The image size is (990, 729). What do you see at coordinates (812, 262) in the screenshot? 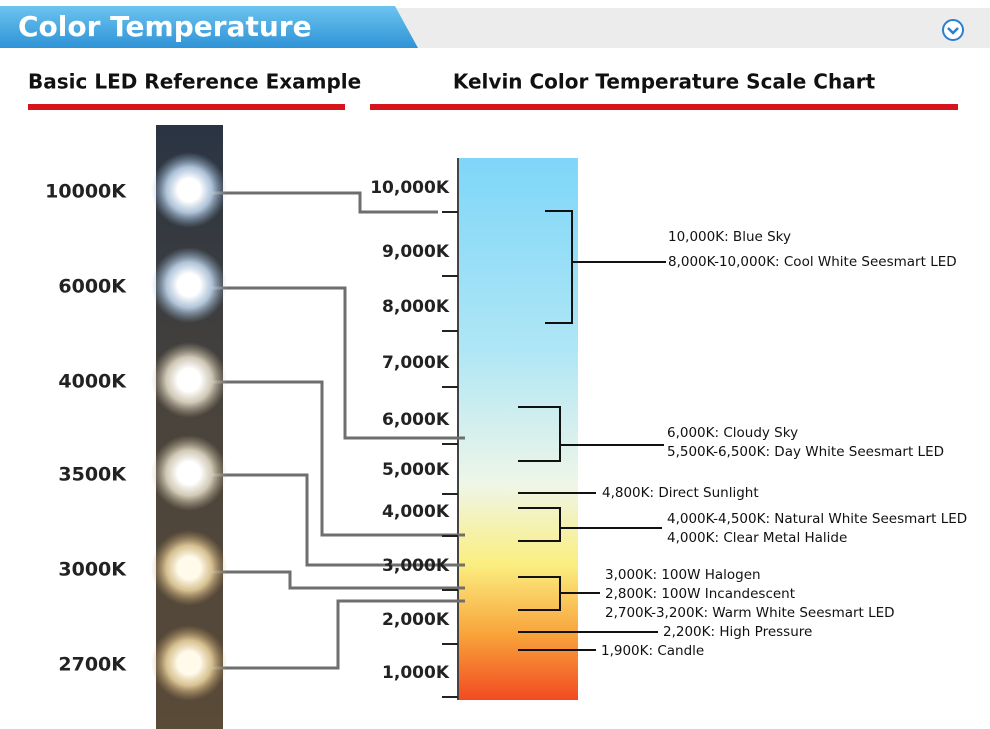
I see `annotation: 8,000K-10,000K: Cool White Seesmart LED` at bounding box center [812, 262].